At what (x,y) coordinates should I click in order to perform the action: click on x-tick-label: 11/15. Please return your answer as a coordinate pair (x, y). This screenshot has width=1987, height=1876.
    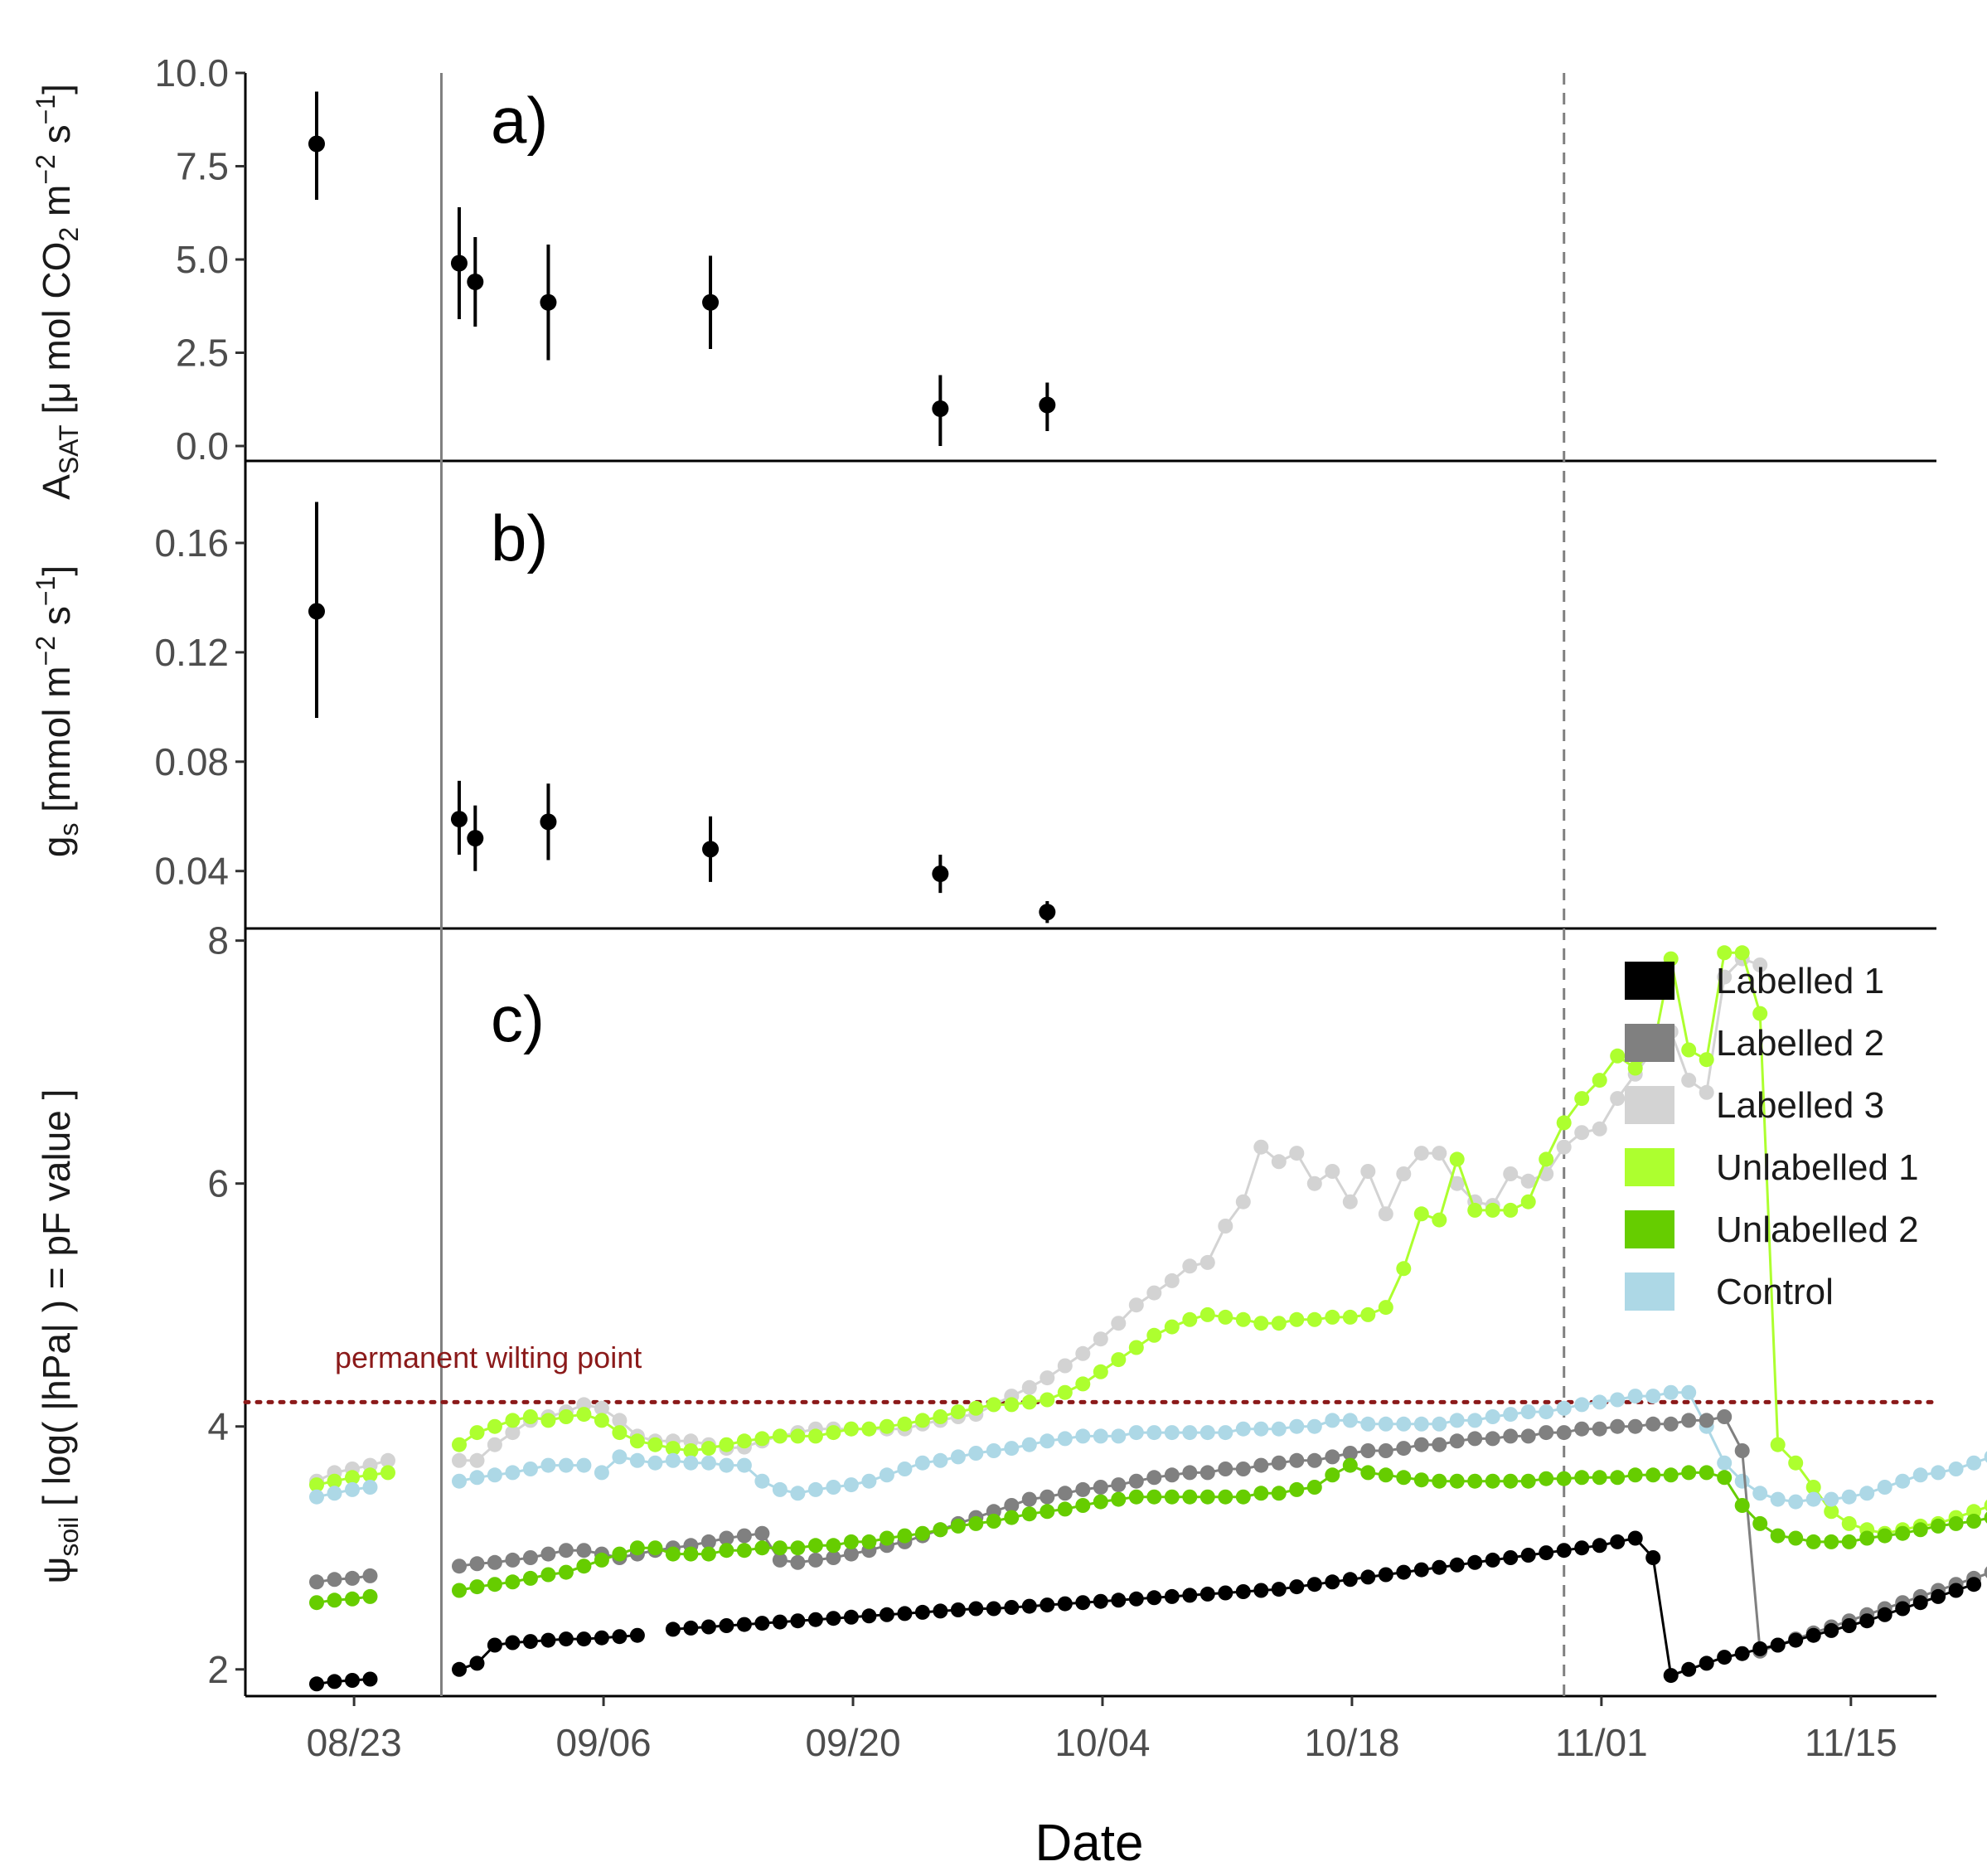
    Looking at the image, I should click on (1851, 1742).